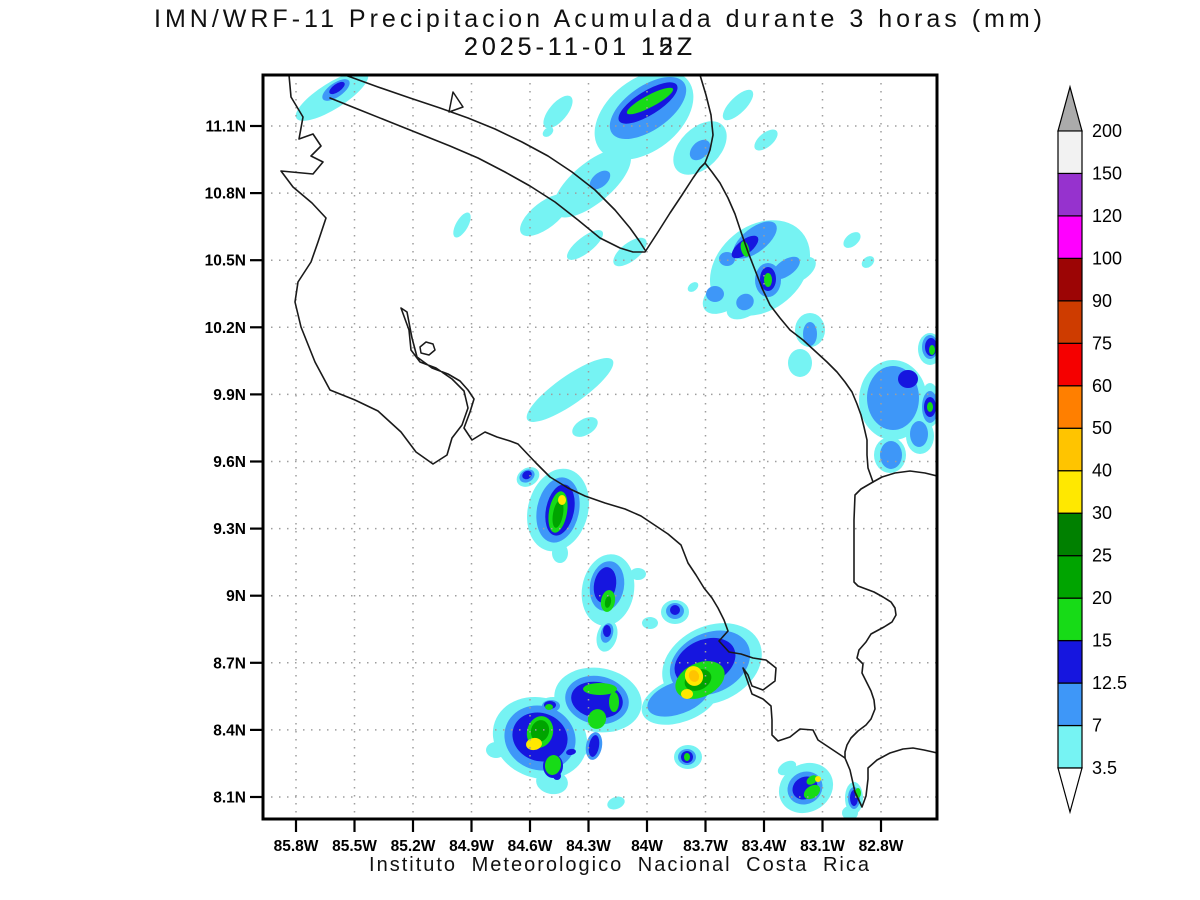 The image size is (1200, 900). What do you see at coordinates (229, 462) in the screenshot?
I see `lat-tick-label: 9.6N` at bounding box center [229, 462].